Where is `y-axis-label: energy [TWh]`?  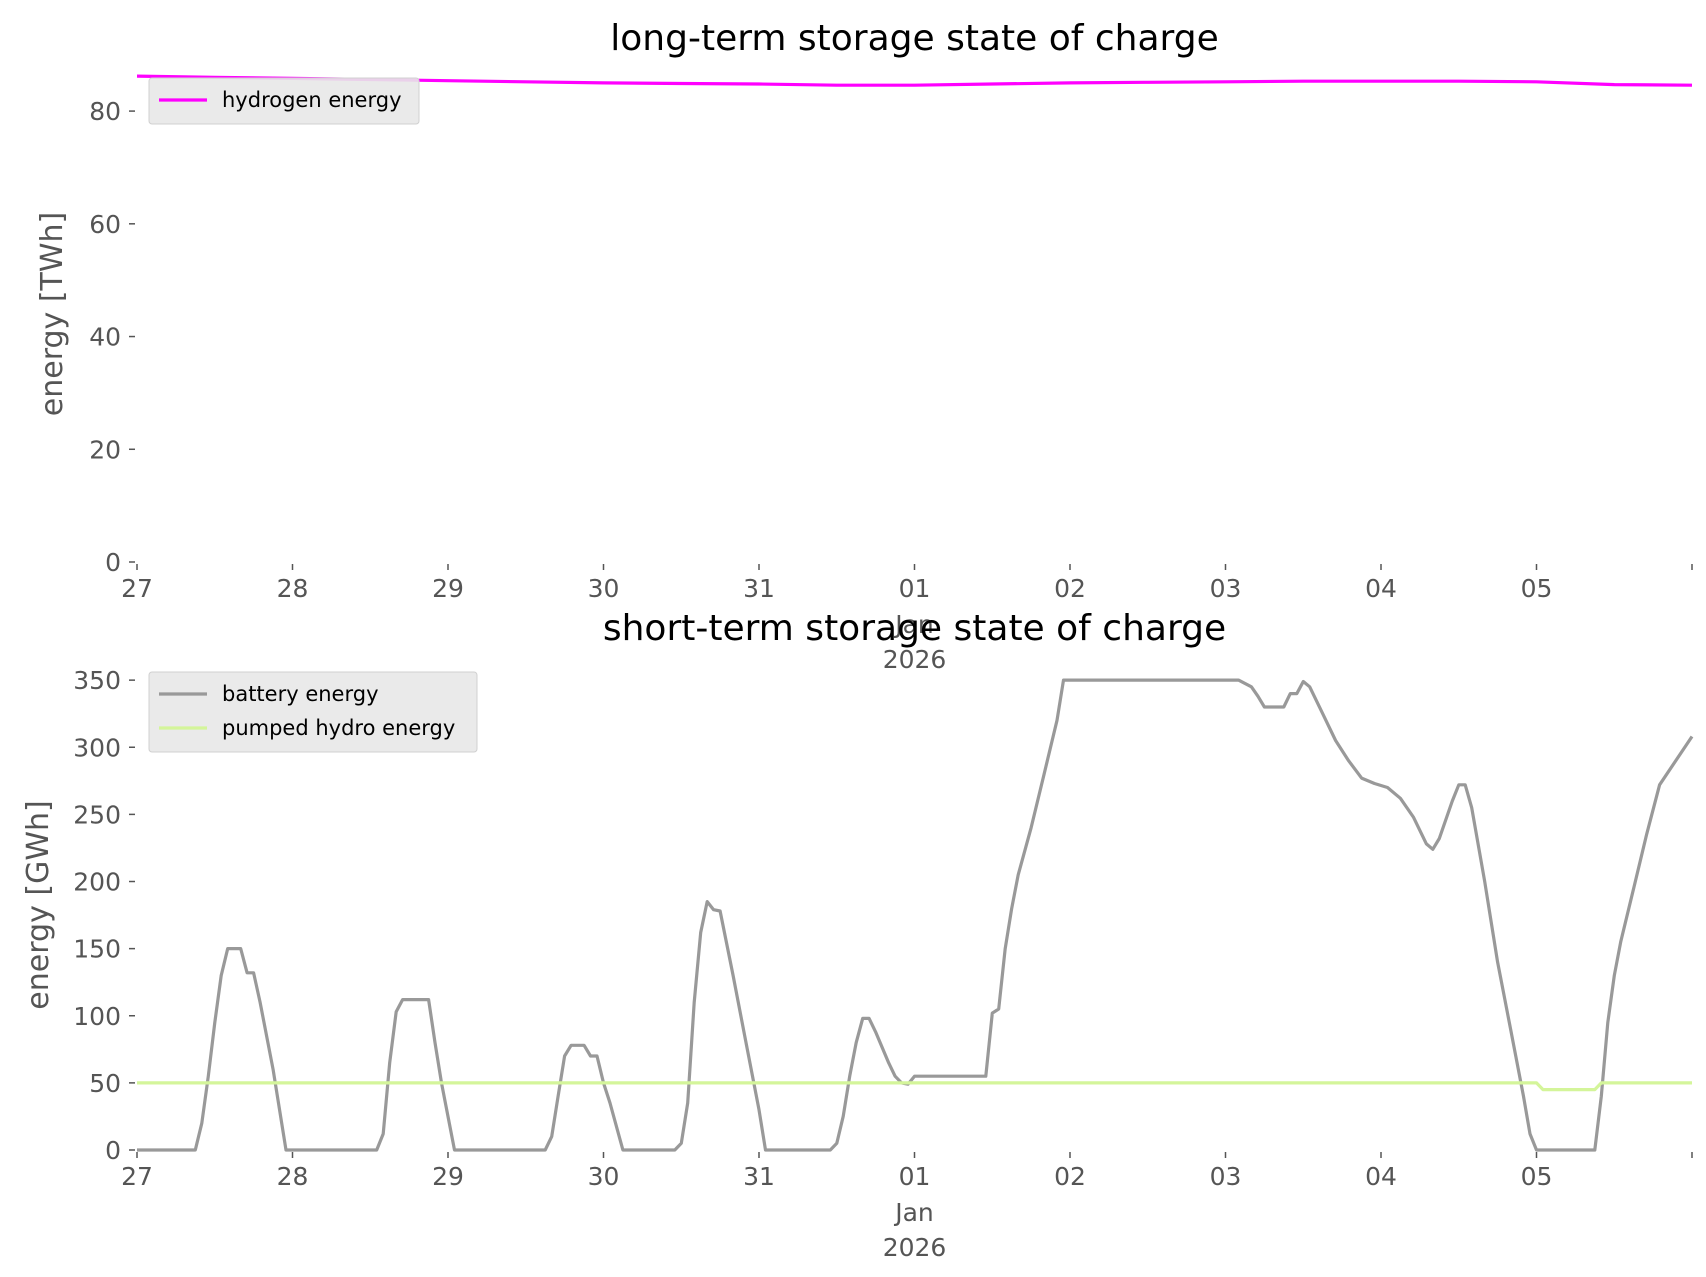 y-axis-label: energy [TWh] is located at coordinates (52, 314).